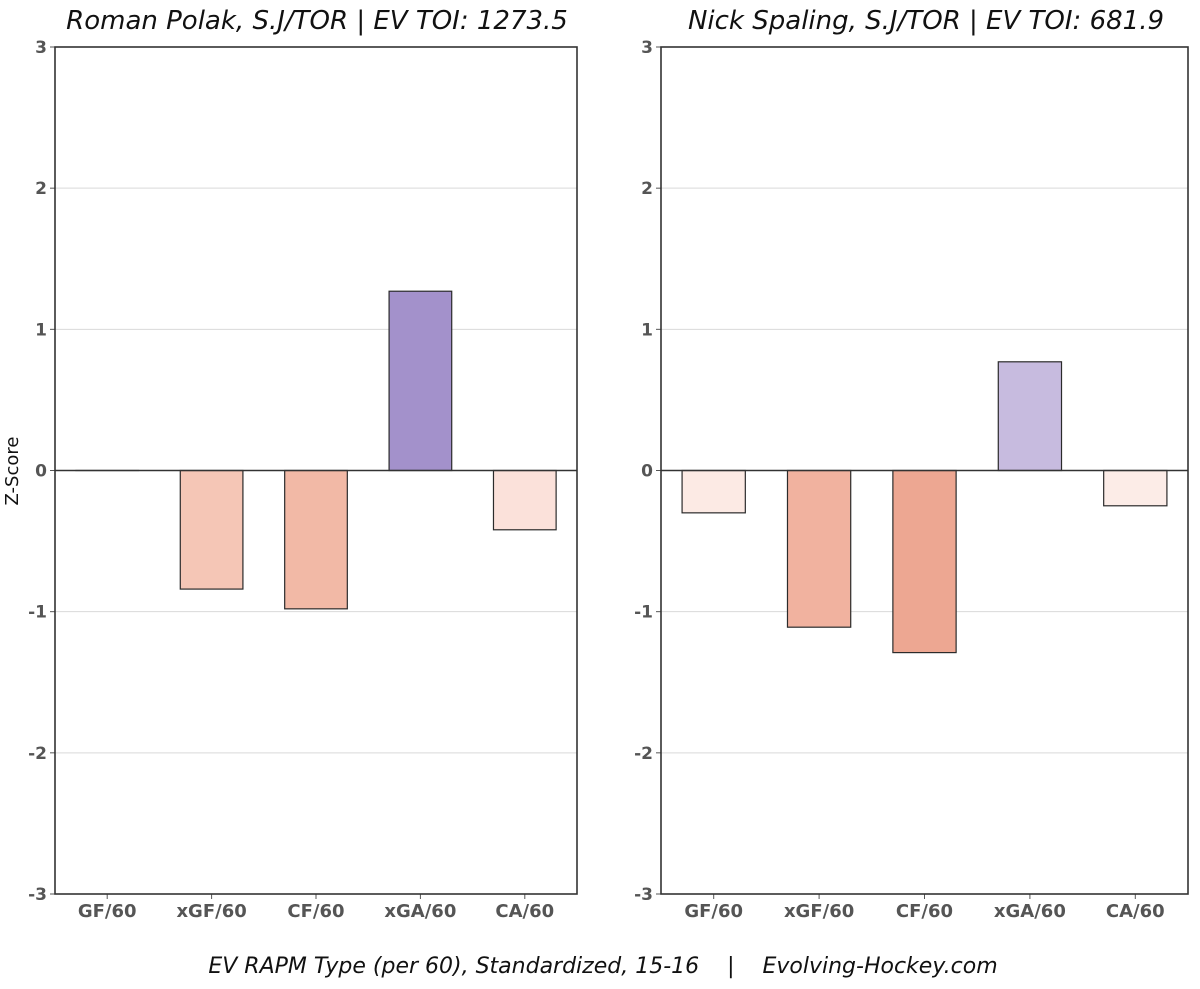  I want to click on y-axis-label: Z-Score, so click(12, 471).